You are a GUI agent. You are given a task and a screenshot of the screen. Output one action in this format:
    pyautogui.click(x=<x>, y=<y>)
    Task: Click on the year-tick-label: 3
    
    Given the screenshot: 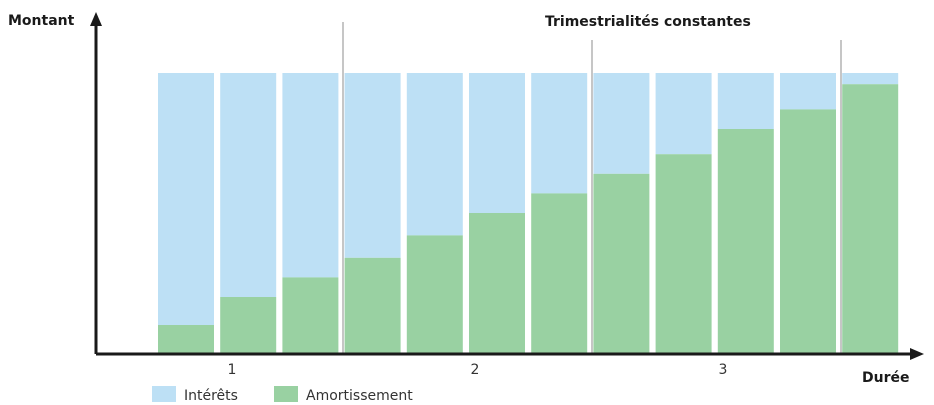 What is the action you would take?
    pyautogui.click(x=723, y=370)
    